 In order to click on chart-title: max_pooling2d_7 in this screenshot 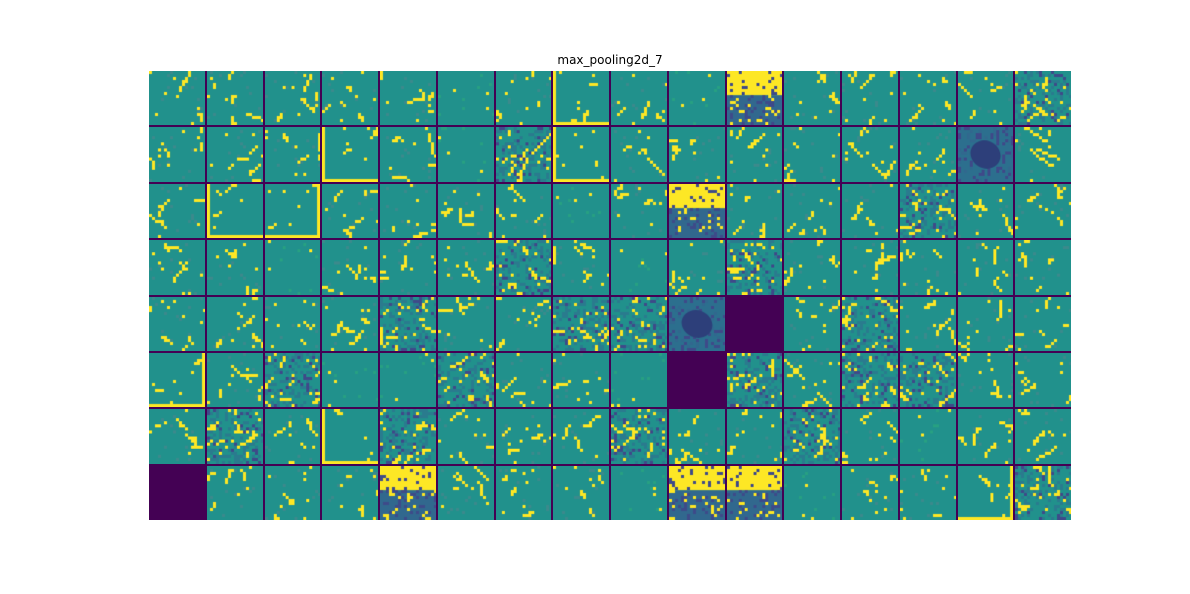, I will do `click(610, 60)`.